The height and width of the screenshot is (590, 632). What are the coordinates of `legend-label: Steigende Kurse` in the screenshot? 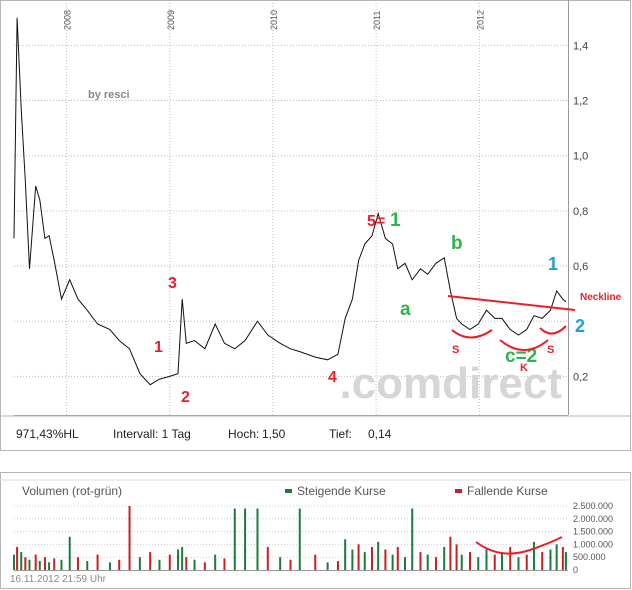 It's located at (341, 491).